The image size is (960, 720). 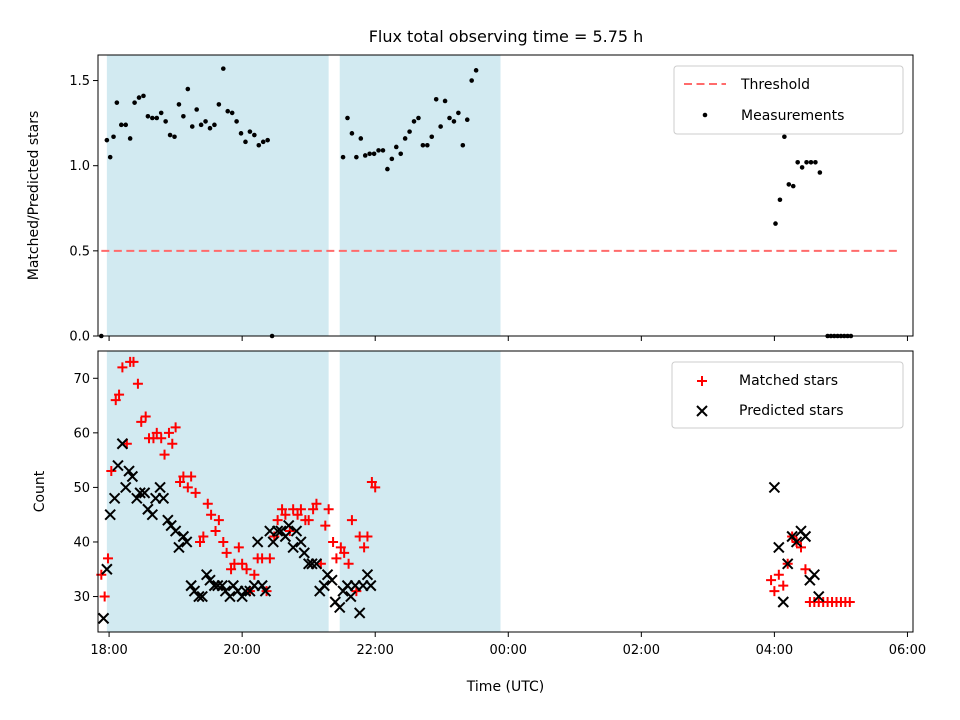 What do you see at coordinates (374, 650) in the screenshot?
I see `x-tick-label: 22:00` at bounding box center [374, 650].